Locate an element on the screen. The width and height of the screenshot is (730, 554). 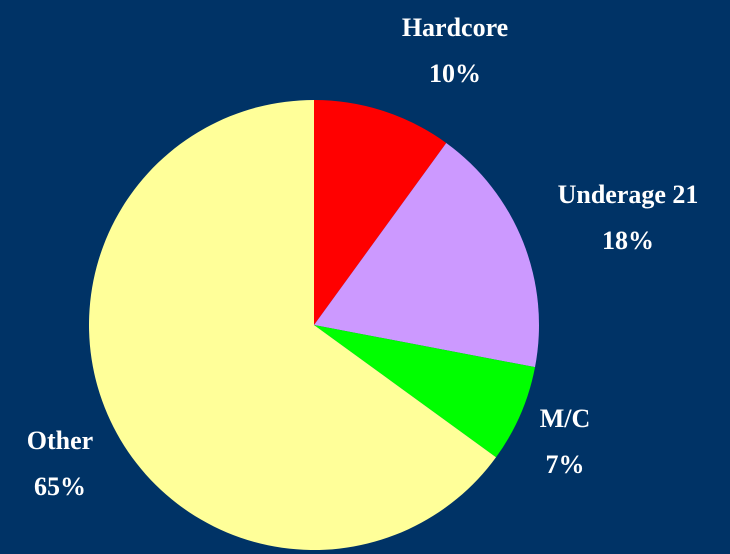
value-label: 65% is located at coordinates (60, 486).